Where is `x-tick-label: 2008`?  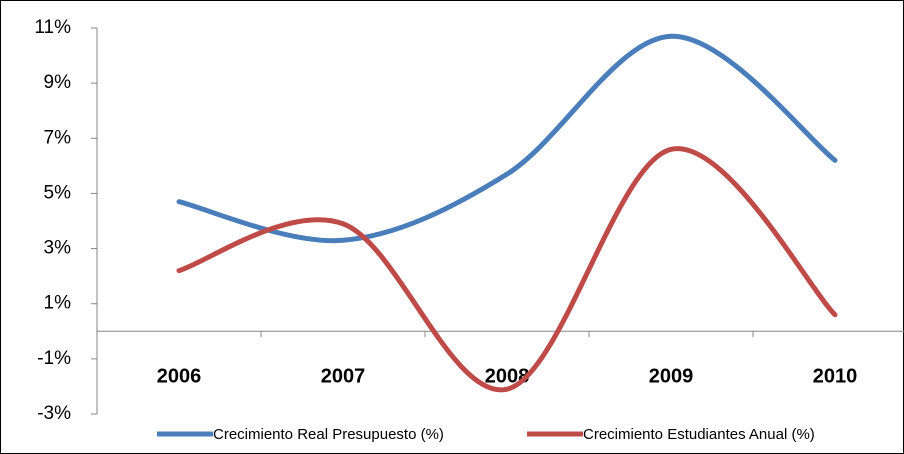
x-tick-label: 2008 is located at coordinates (507, 376).